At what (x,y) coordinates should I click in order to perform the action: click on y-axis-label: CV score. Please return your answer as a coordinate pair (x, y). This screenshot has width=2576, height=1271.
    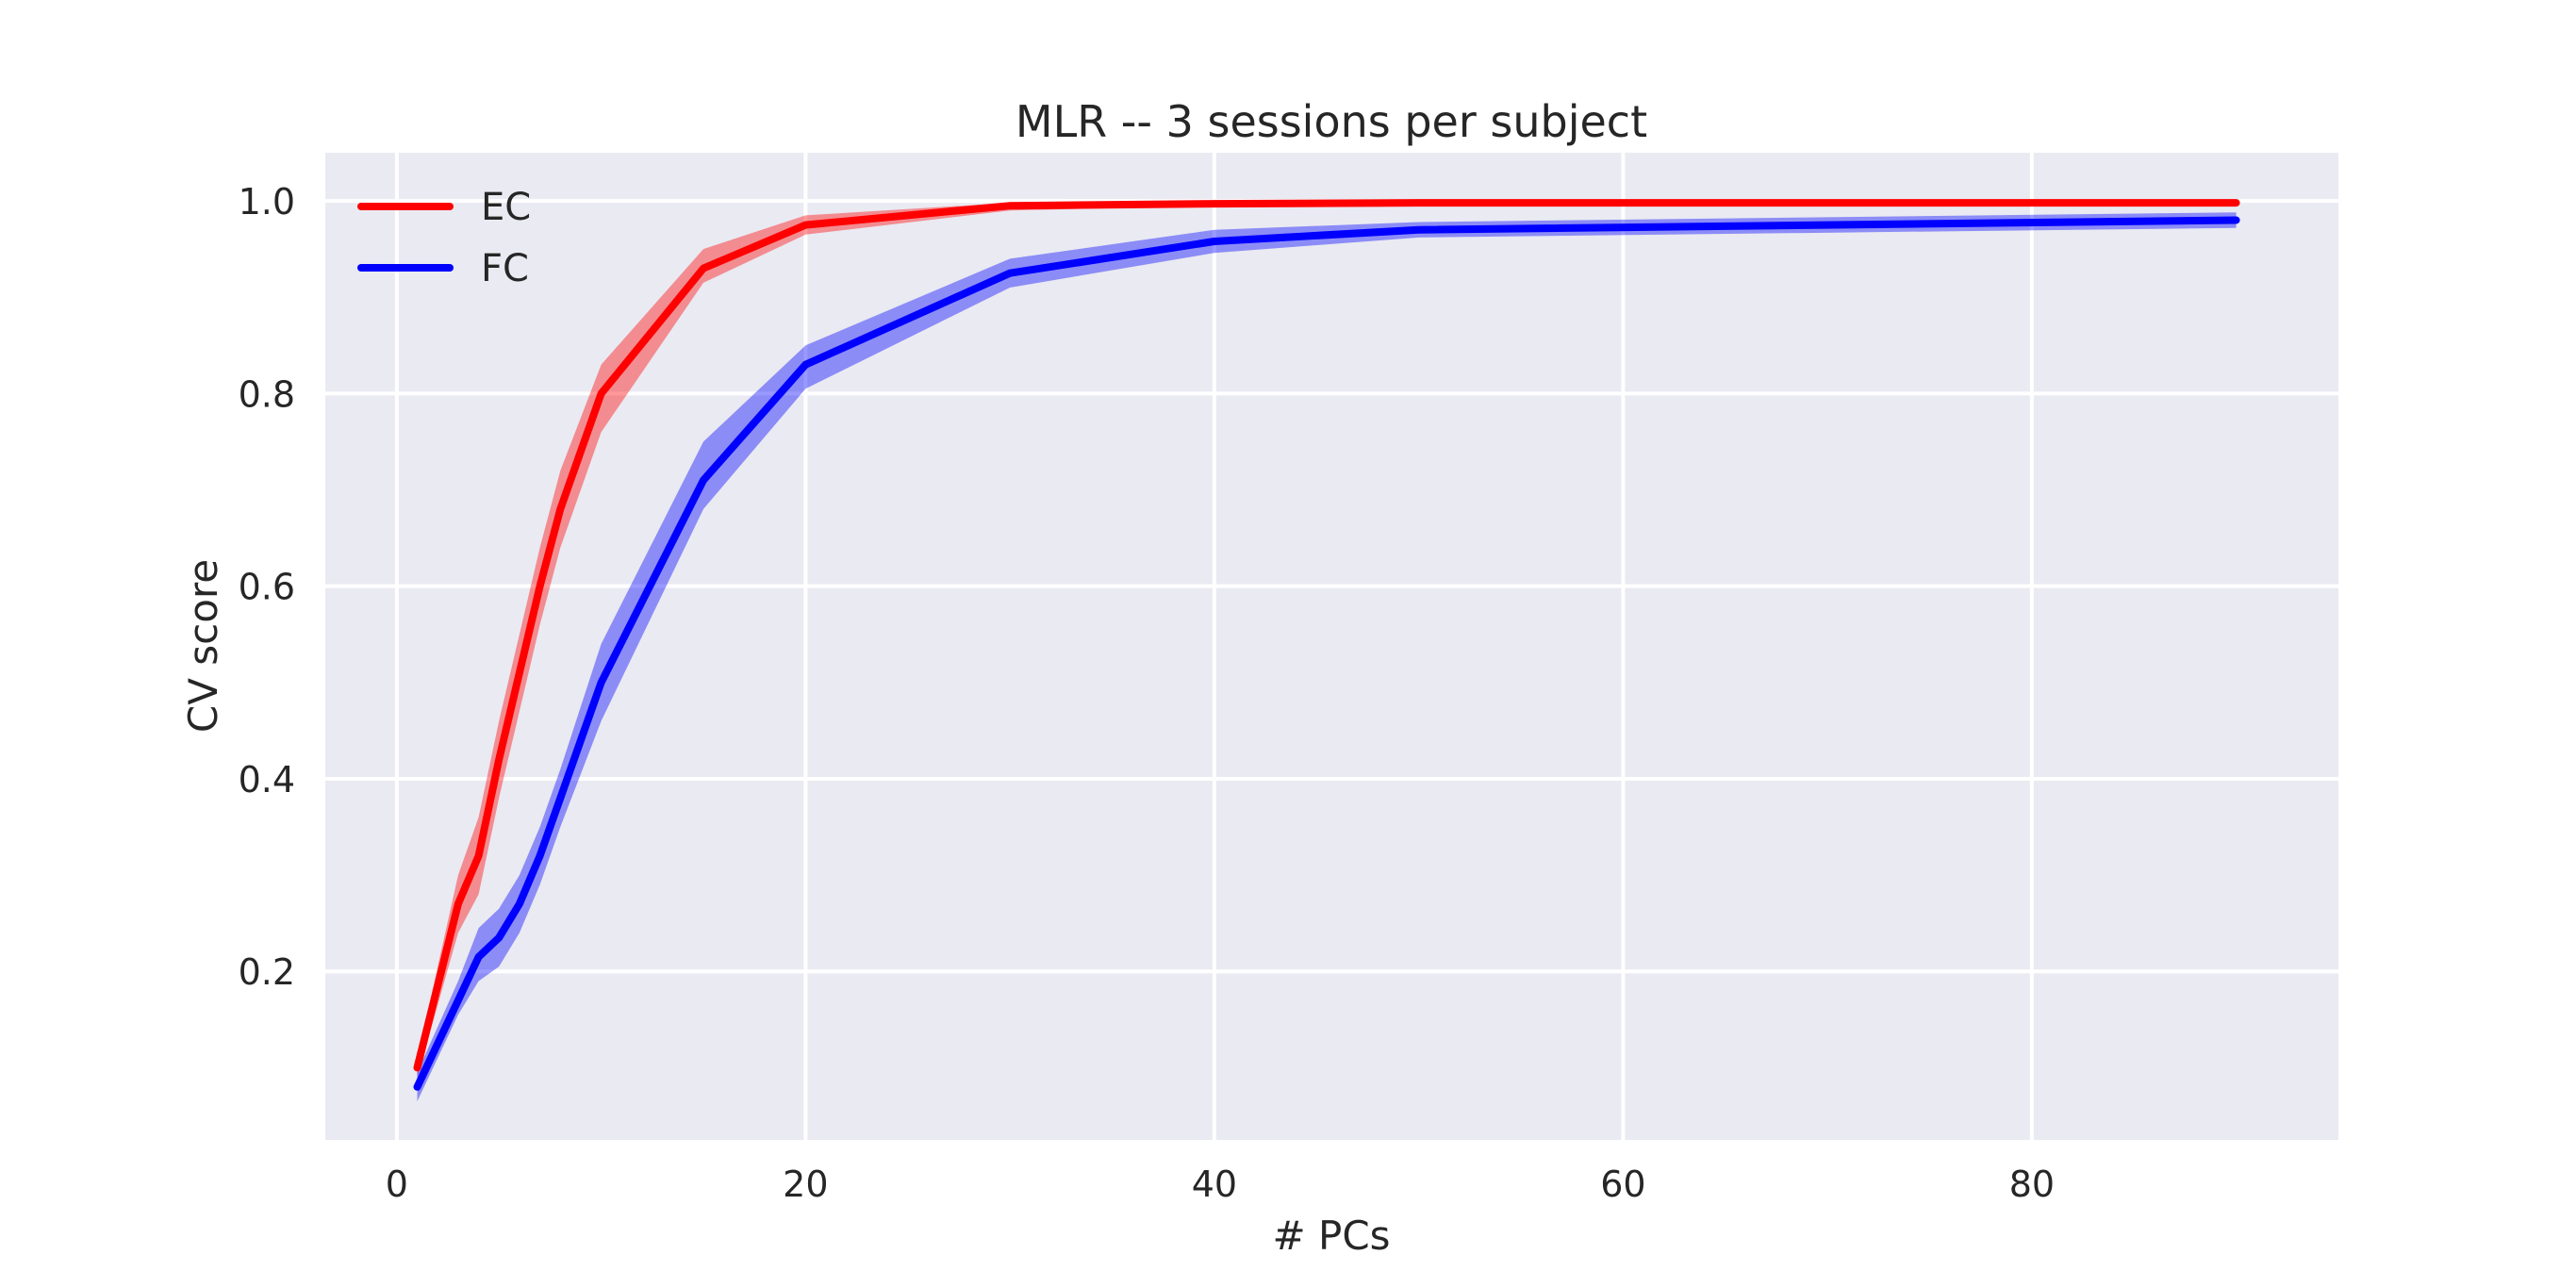
    Looking at the image, I should click on (203, 646).